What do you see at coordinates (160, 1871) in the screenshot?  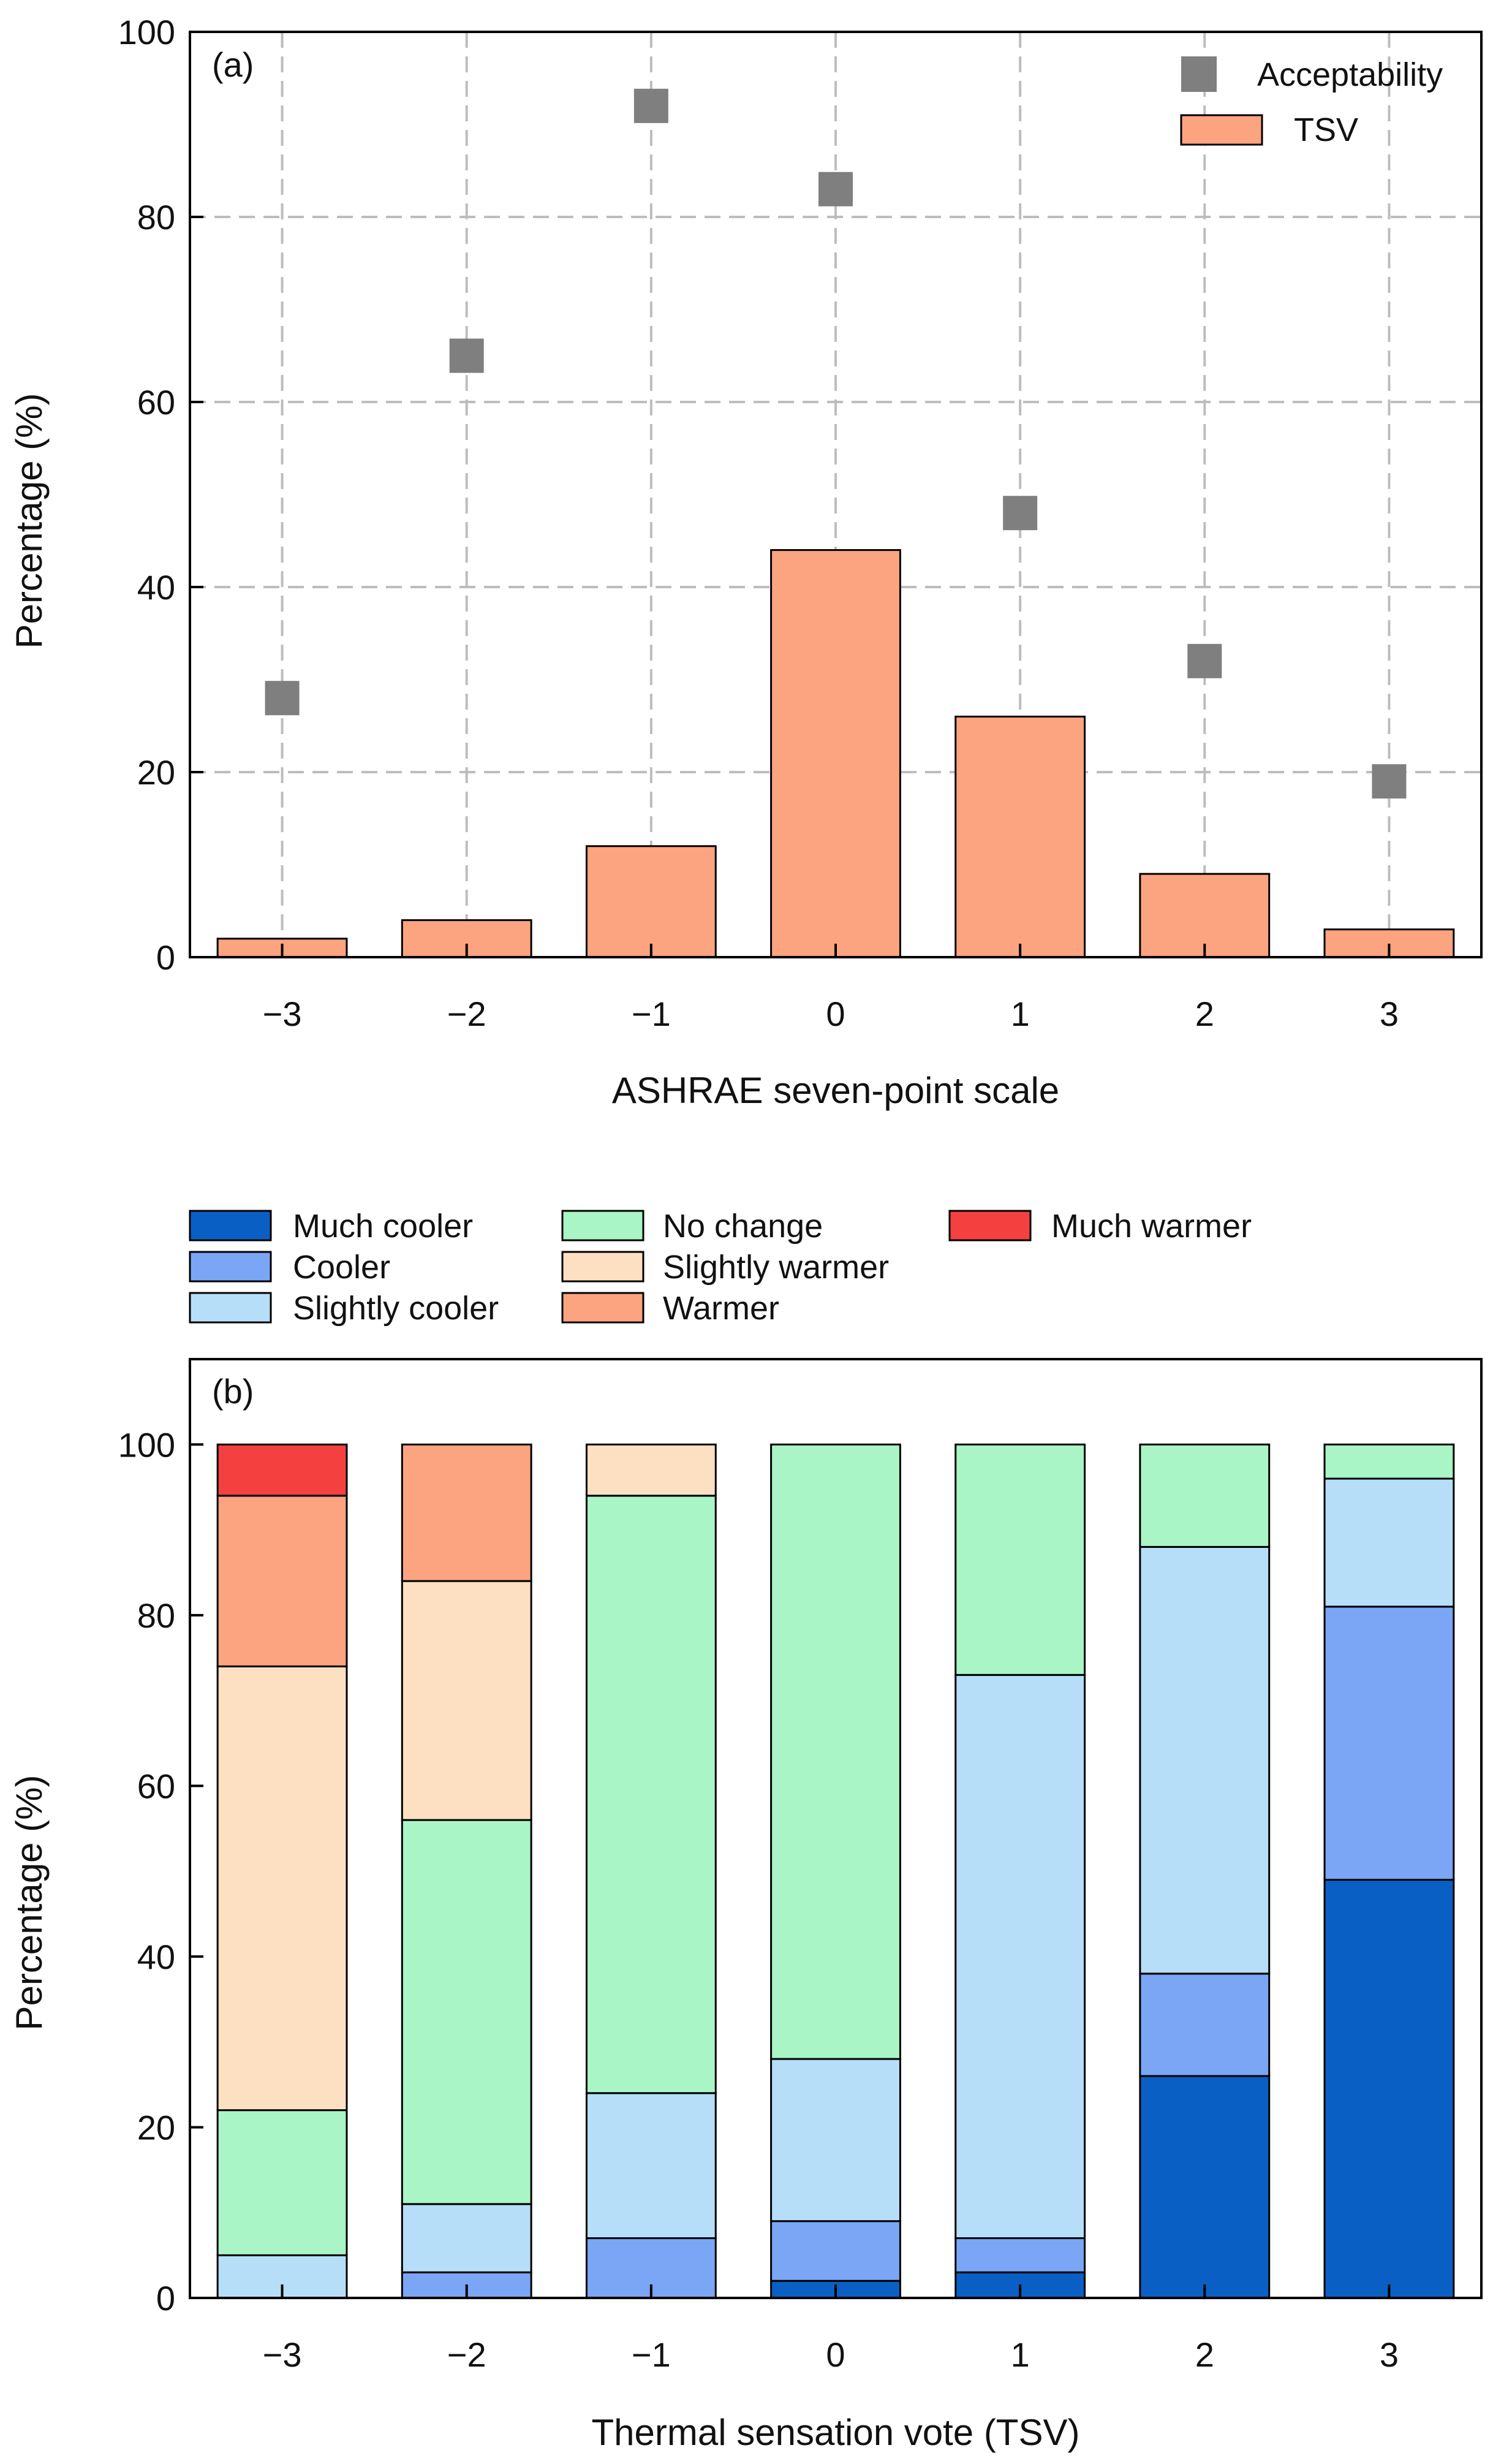 I see `chart-b-y-ticks: 0 20 40 60 80 100` at bounding box center [160, 1871].